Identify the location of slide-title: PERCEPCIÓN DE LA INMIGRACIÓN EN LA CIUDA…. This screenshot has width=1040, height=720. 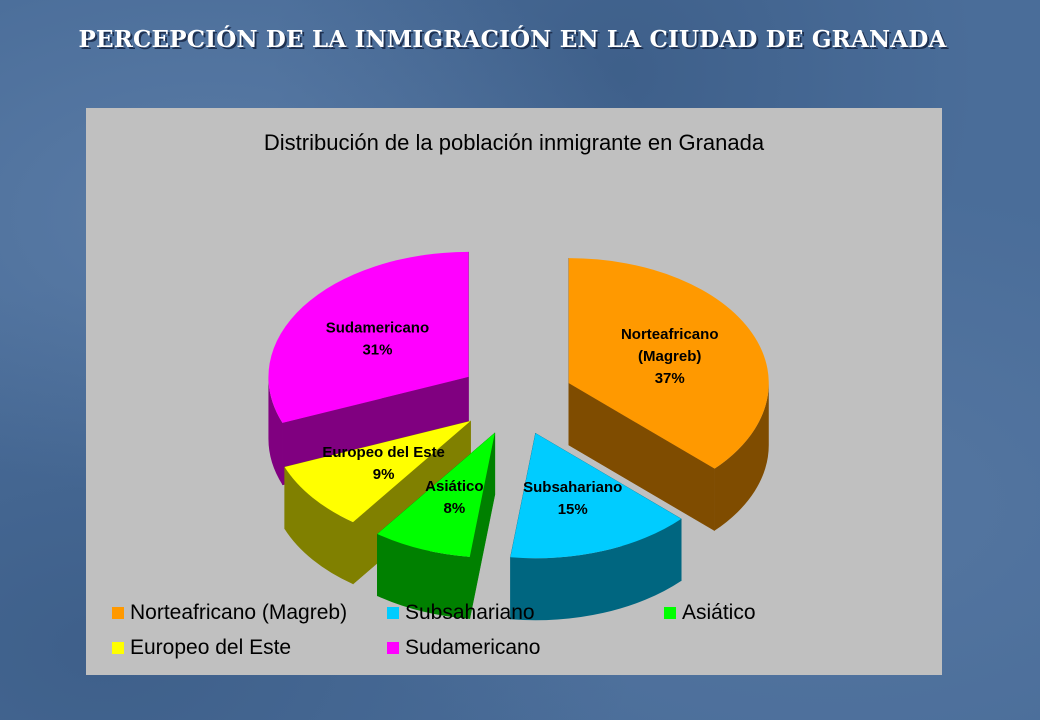
(512, 39).